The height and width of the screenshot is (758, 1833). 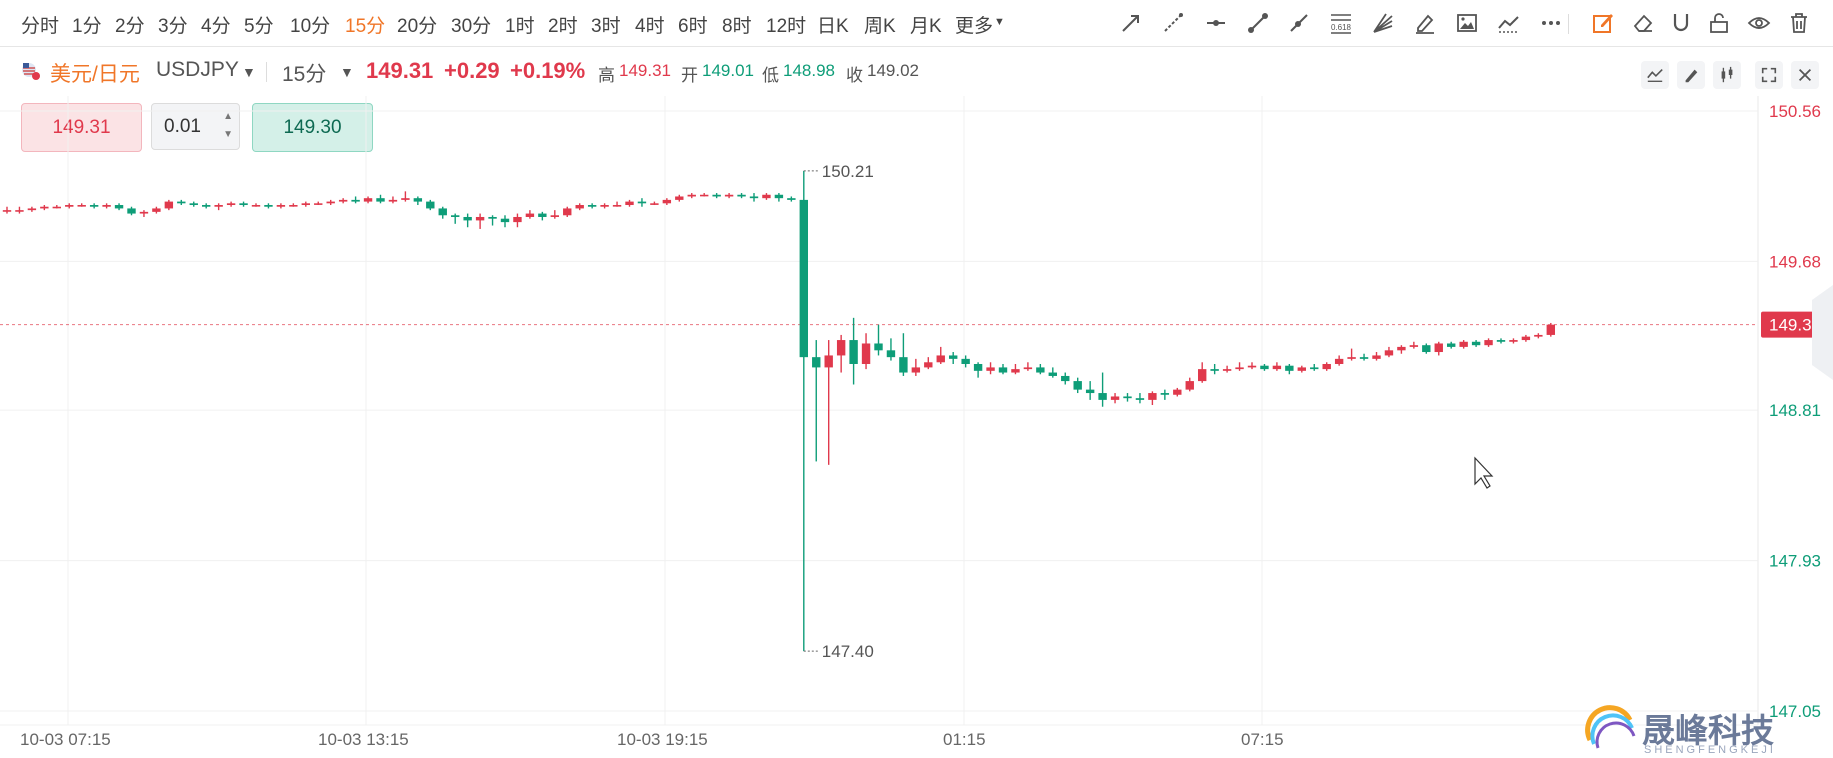 I want to click on eraser-icon, so click(x=1643, y=23).